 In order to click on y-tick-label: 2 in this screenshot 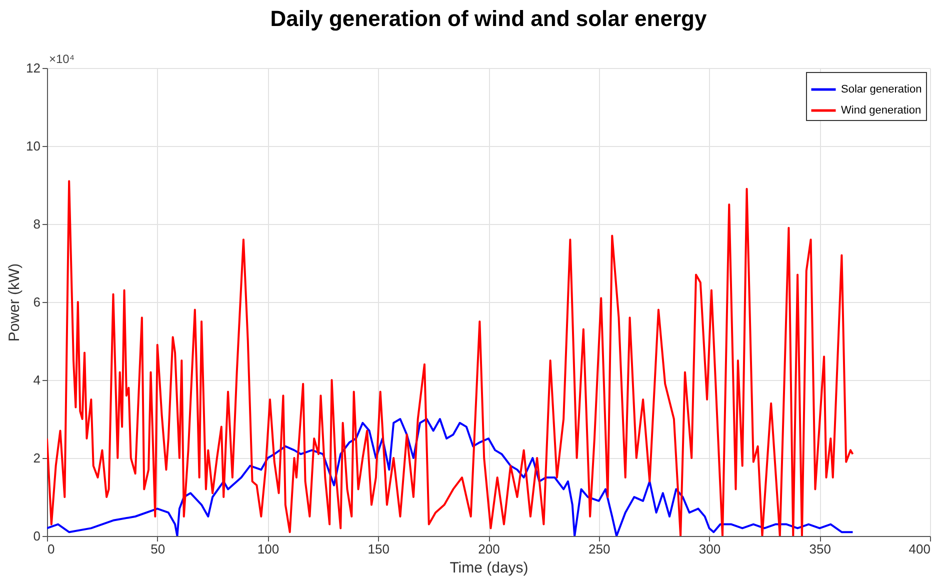, I will do `click(36, 458)`.